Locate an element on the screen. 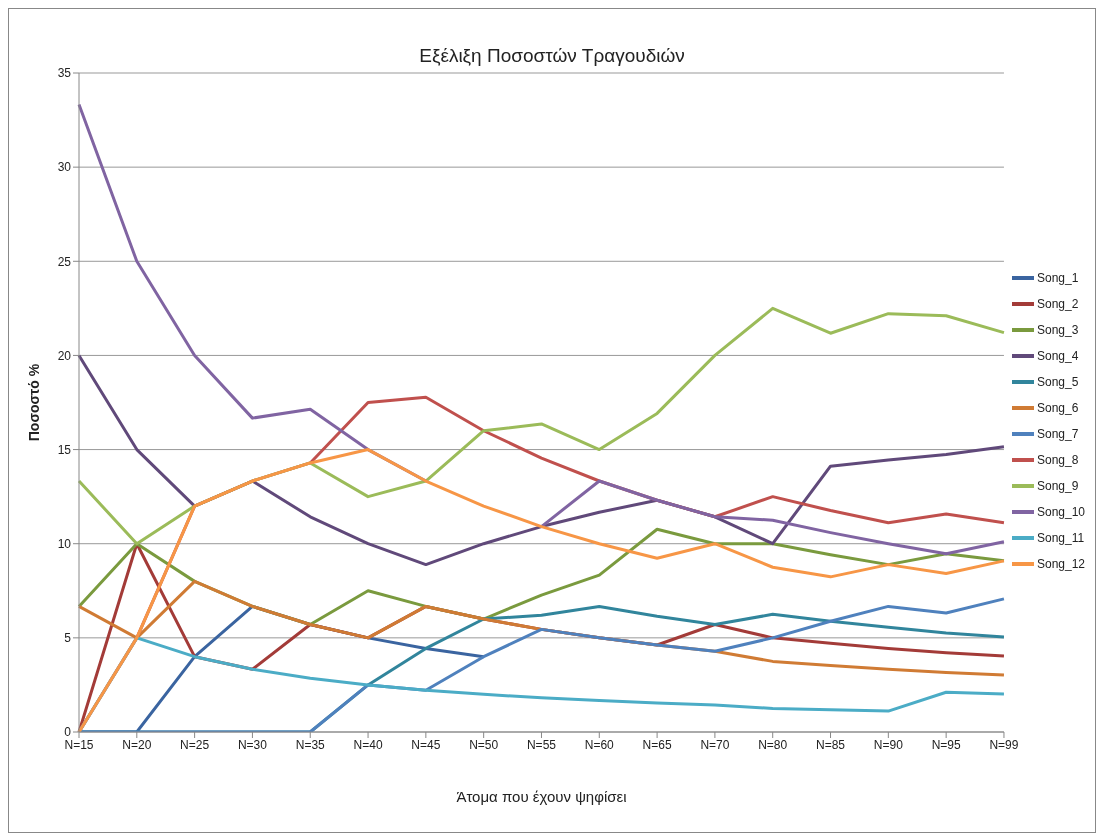  y-tick-label: 10 is located at coordinates (64, 543).